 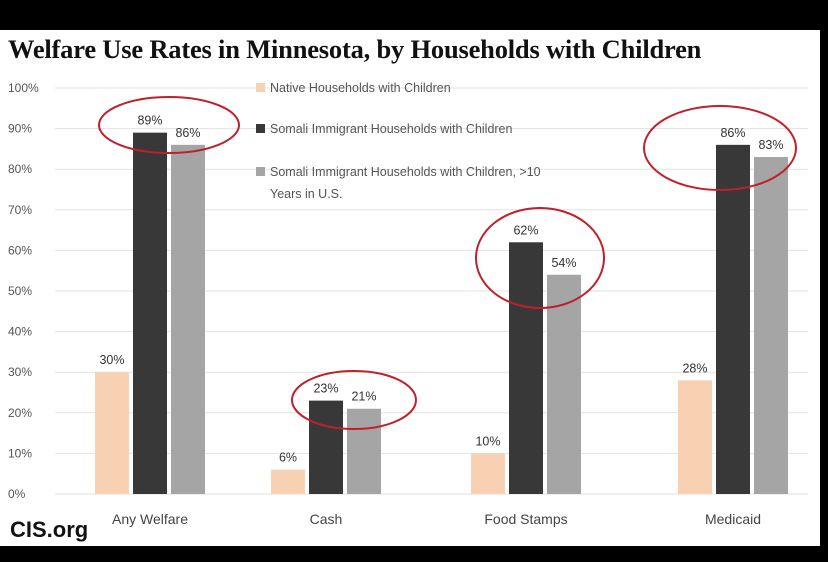 I want to click on y-tick-label: 10%, so click(x=20, y=453).